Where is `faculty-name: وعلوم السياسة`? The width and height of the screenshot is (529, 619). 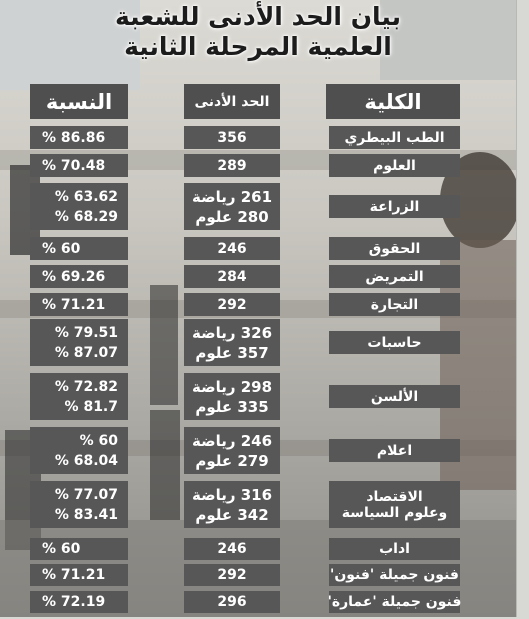
faculty-name: وعلوم السياسة is located at coordinates (394, 512).